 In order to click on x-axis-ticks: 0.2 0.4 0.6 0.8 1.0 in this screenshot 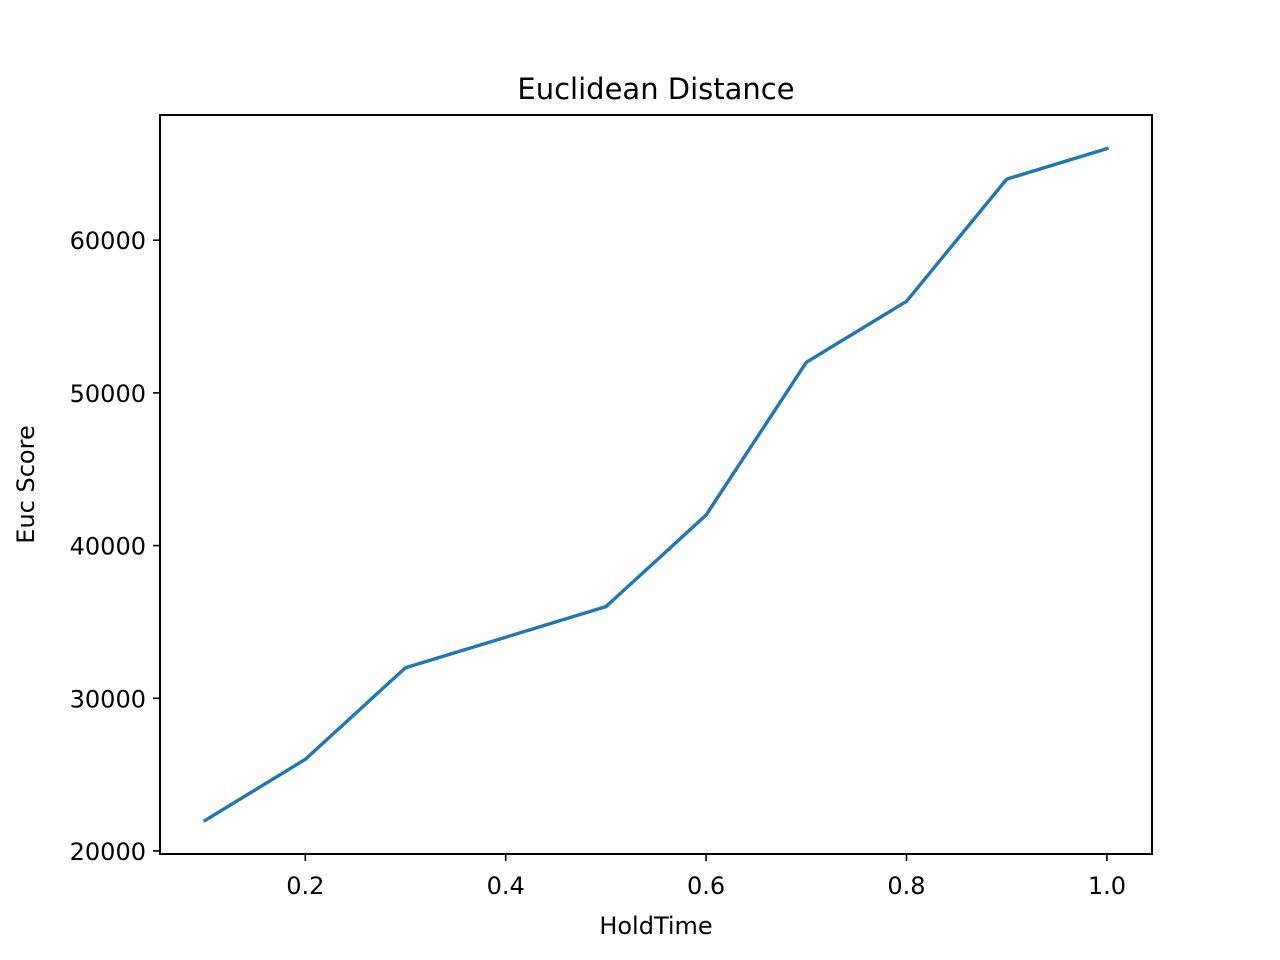, I will do `click(706, 877)`.